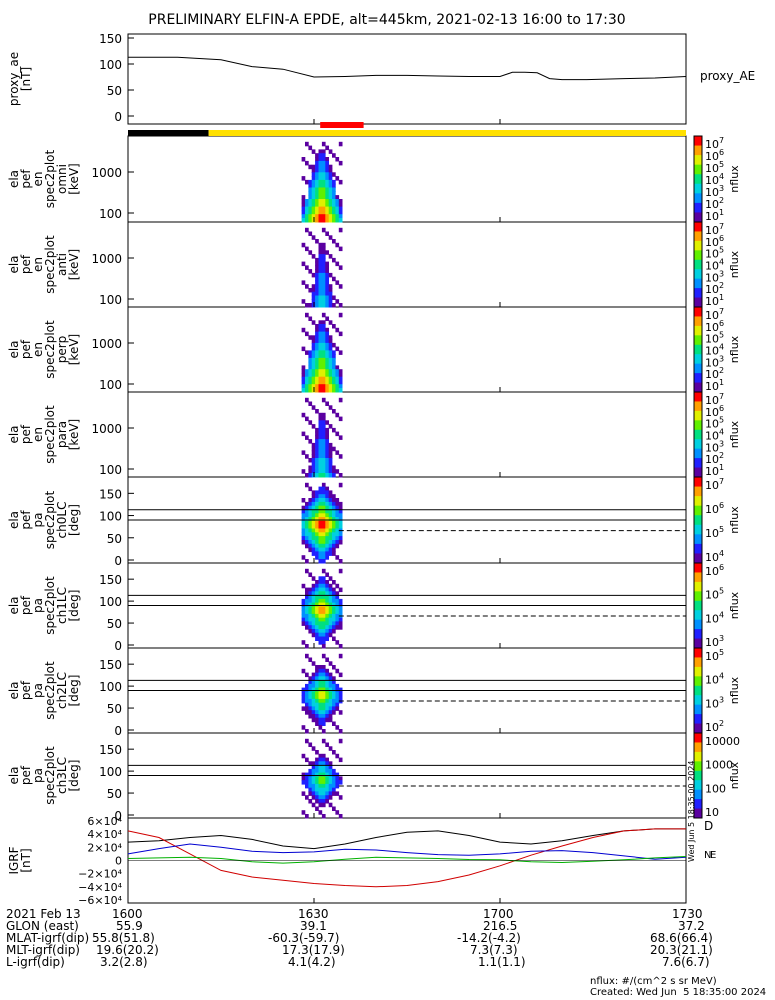  I want to click on sat-bar-dark, so click(168, 133).